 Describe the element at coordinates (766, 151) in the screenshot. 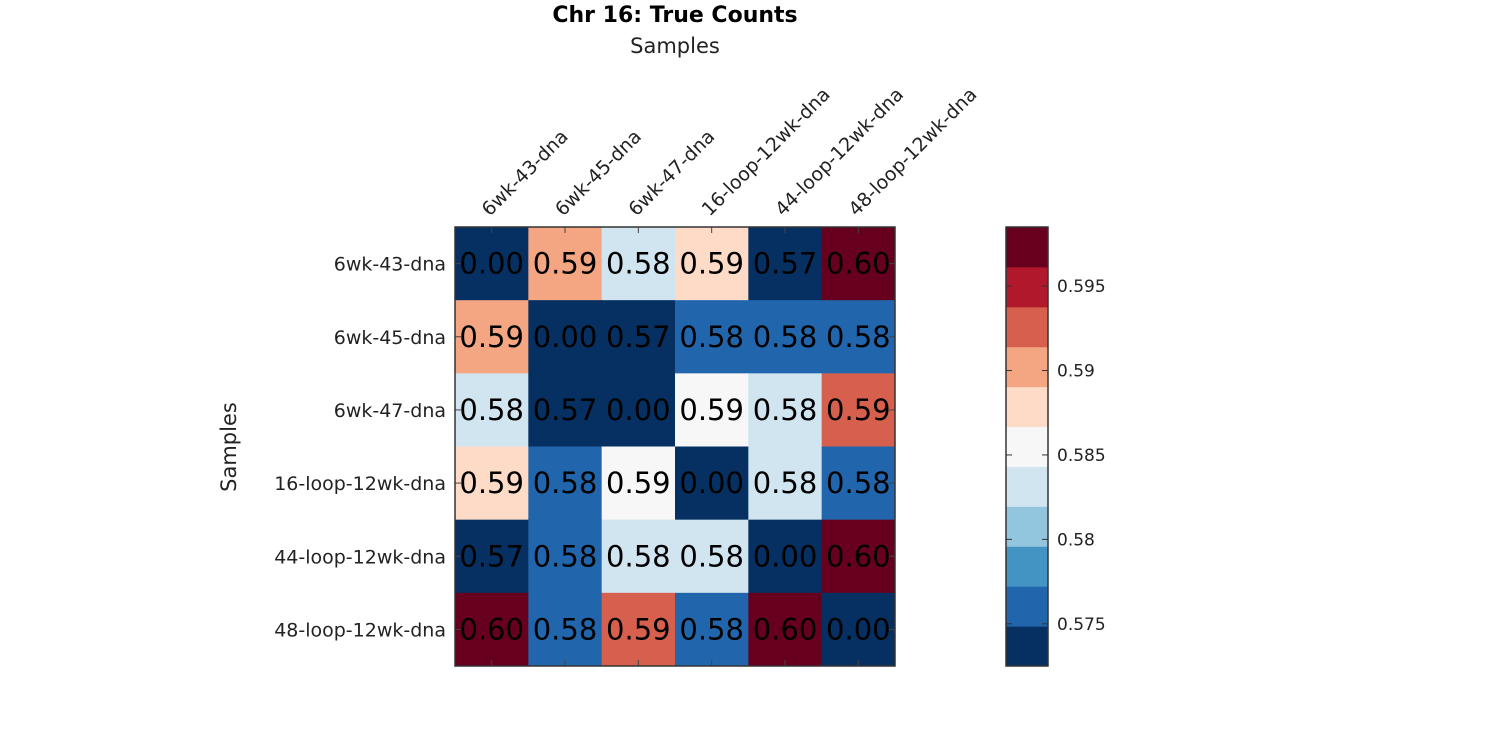

I see `x-tick-label: 16-loop-12wk-dna` at that location.